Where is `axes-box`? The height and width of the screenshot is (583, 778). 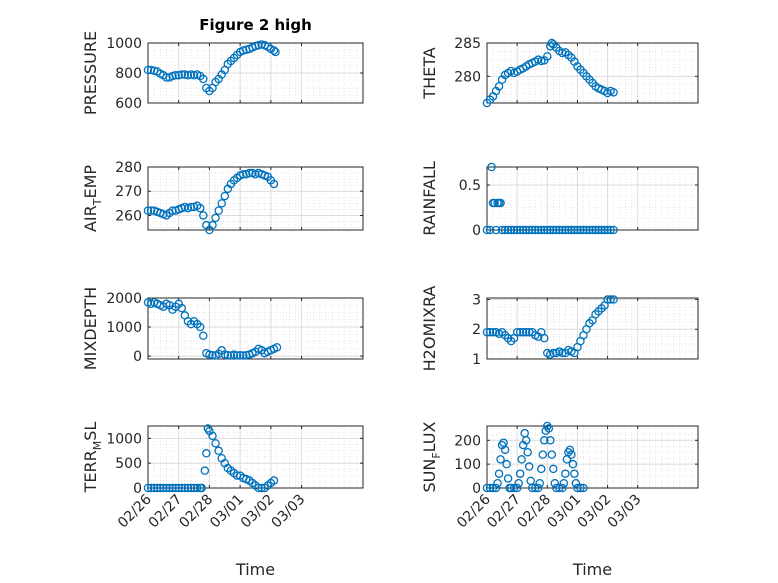
axes-box is located at coordinates (592, 457).